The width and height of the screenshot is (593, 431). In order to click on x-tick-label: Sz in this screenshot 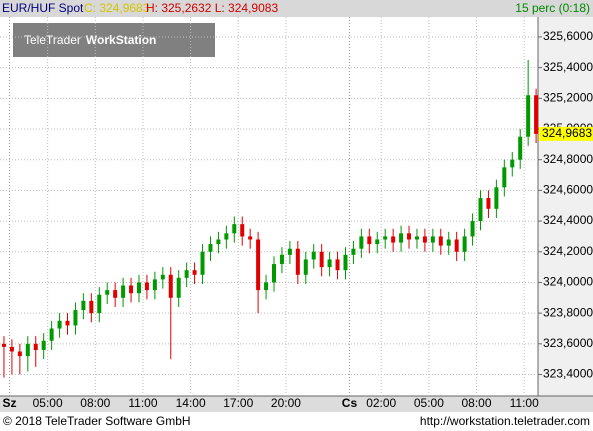, I will do `click(10, 403)`.